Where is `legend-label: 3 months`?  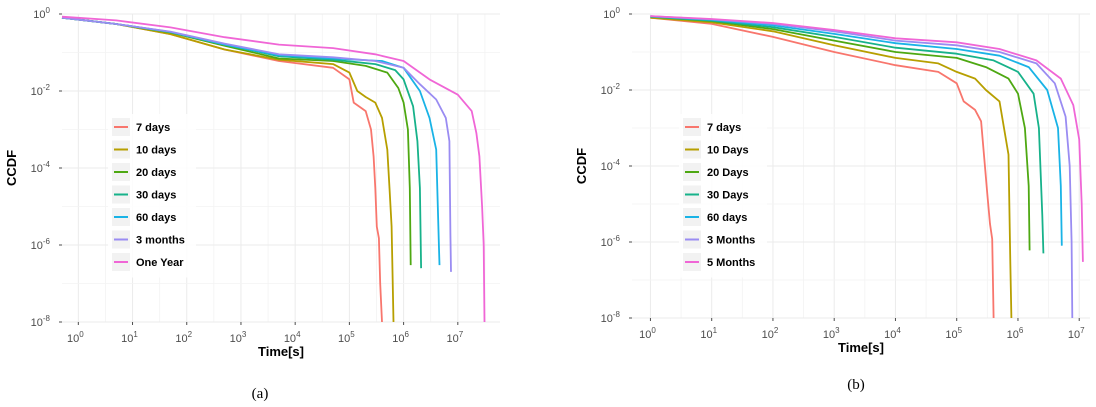
legend-label: 3 months is located at coordinates (160, 241).